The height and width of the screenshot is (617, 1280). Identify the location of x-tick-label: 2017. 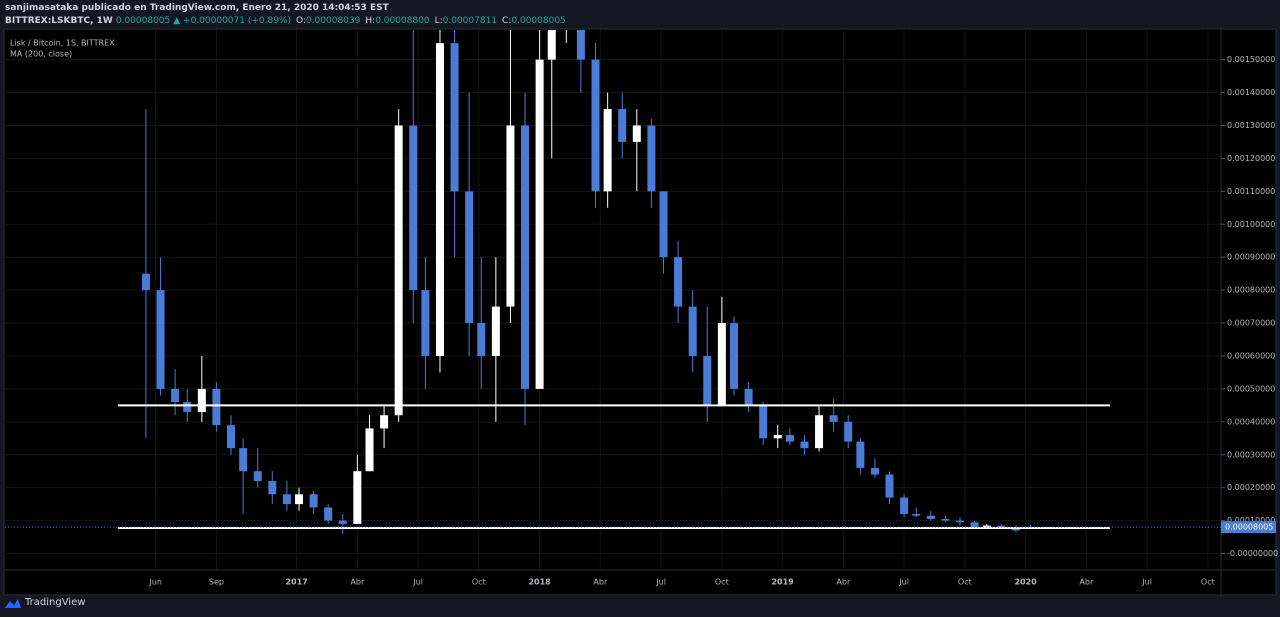
(296, 582).